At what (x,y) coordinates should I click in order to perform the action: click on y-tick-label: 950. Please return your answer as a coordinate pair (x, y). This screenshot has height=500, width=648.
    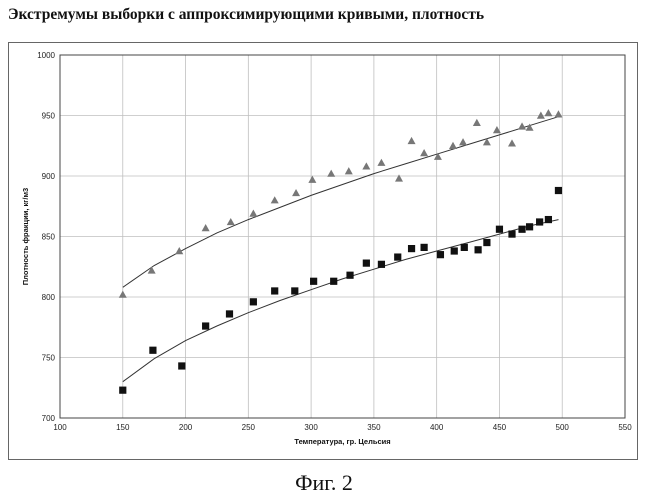
    Looking at the image, I should click on (49, 116).